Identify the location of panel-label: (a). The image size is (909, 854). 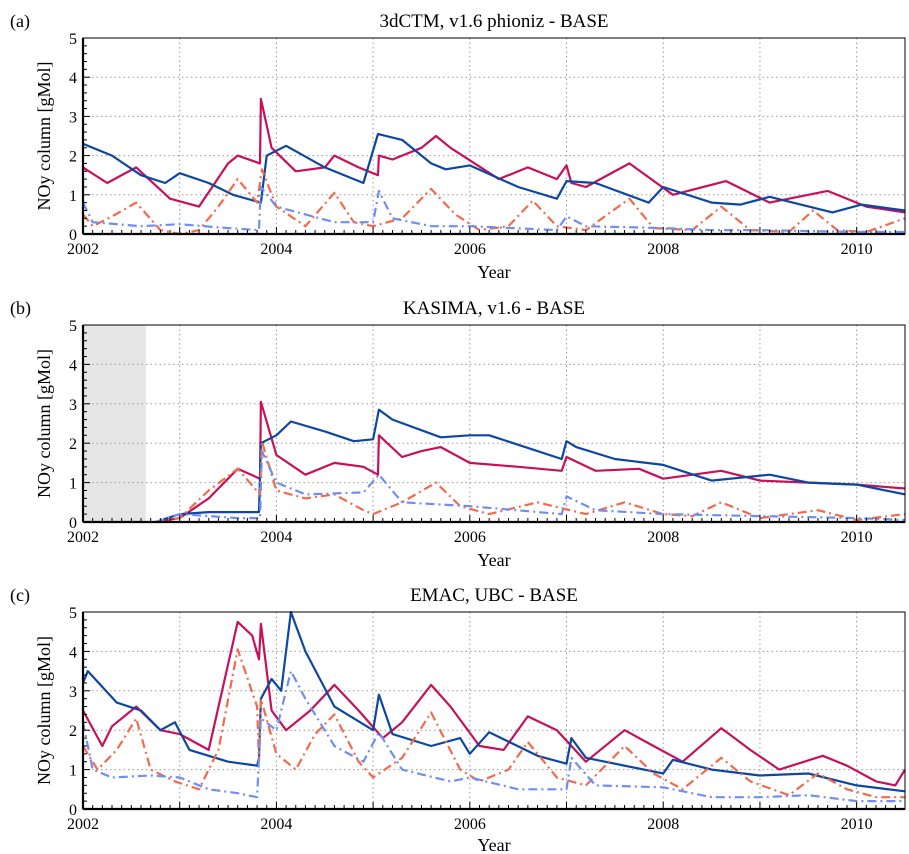
(20, 21).